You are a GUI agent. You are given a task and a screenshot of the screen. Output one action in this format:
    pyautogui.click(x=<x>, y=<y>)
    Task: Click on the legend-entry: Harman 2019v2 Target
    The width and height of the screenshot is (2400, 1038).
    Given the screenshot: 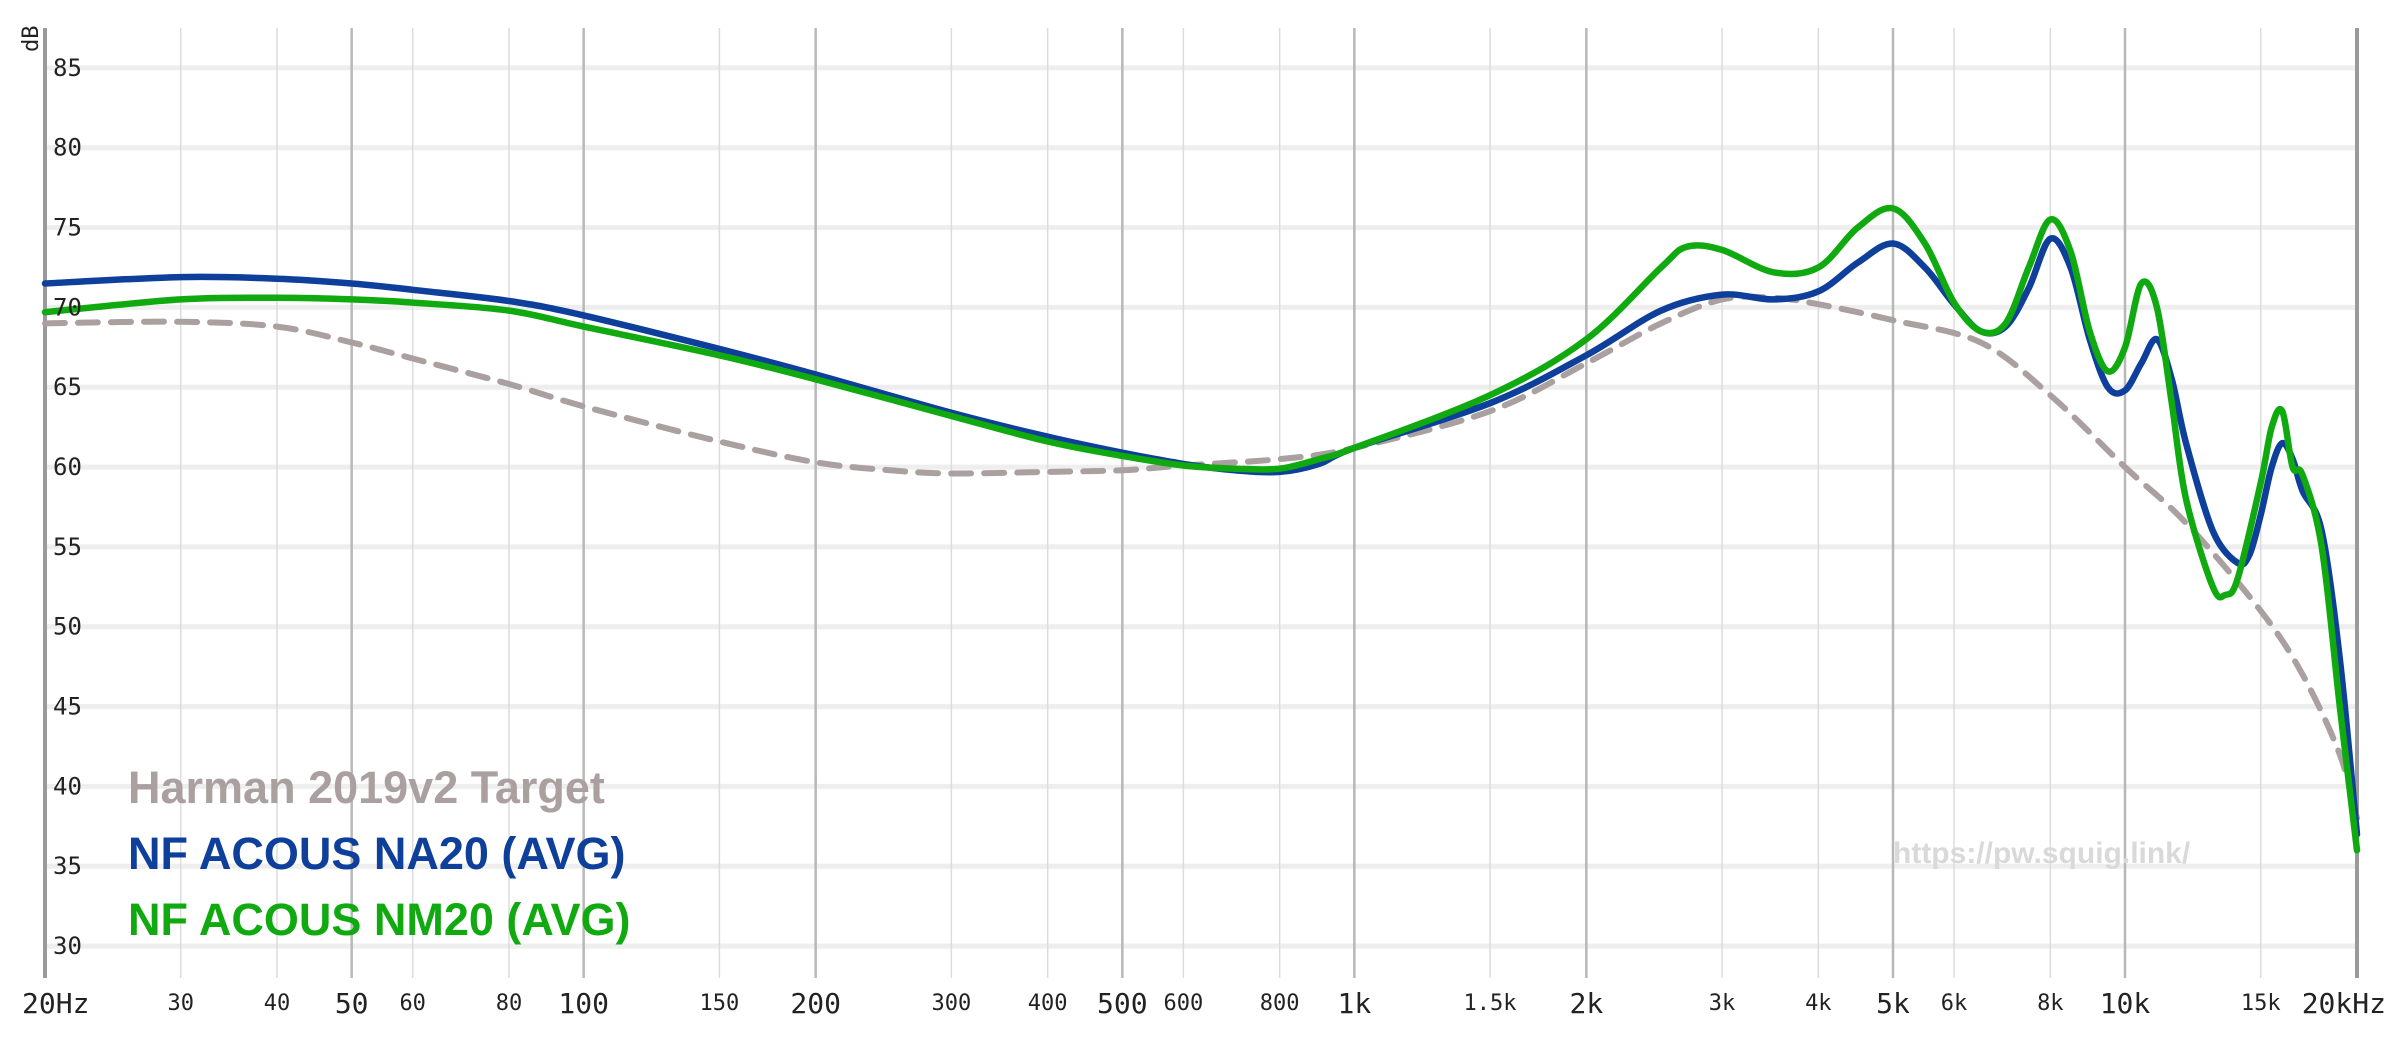 What is the action you would take?
    pyautogui.click(x=366, y=787)
    